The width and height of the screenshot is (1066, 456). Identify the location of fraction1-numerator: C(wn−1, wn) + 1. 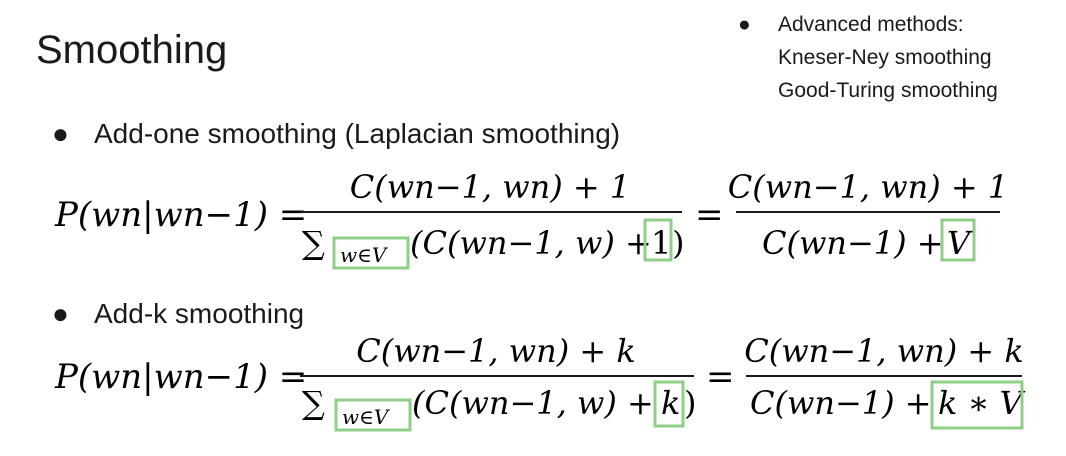
(490, 187).